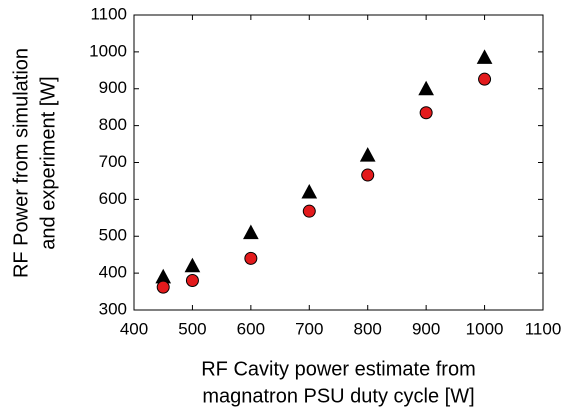 This screenshot has height=414, width=566. What do you see at coordinates (251, 328) in the screenshot?
I see `x-tick-label: 600` at bounding box center [251, 328].